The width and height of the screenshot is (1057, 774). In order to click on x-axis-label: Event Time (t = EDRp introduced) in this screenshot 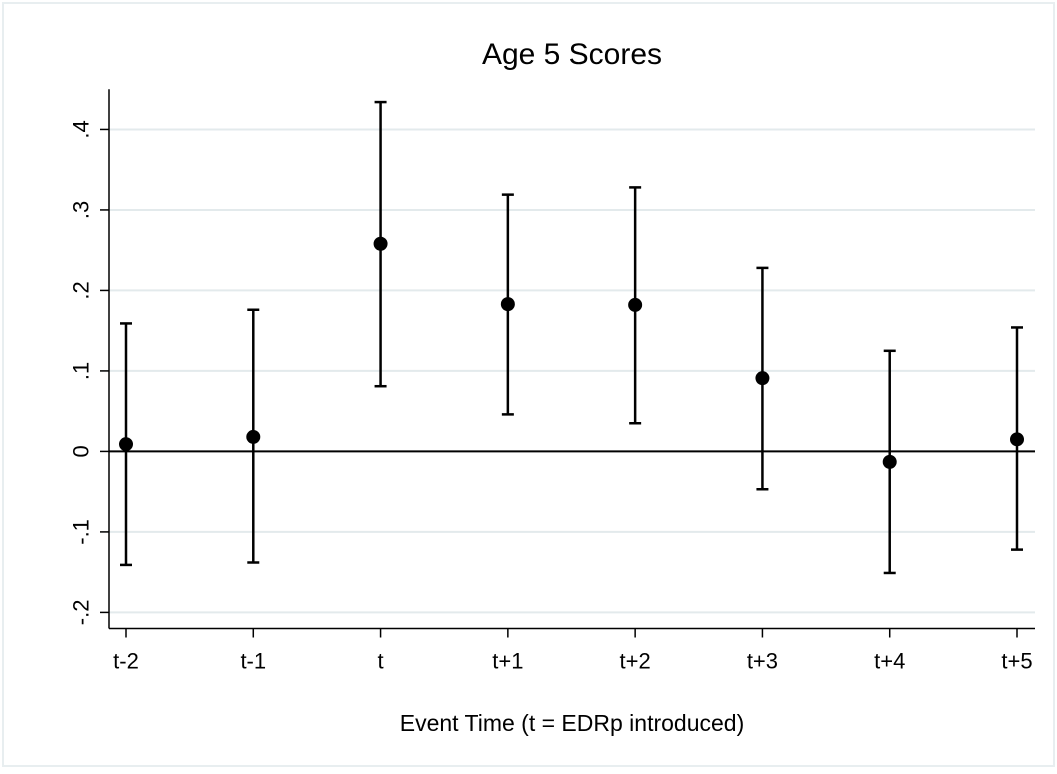, I will do `click(572, 723)`.